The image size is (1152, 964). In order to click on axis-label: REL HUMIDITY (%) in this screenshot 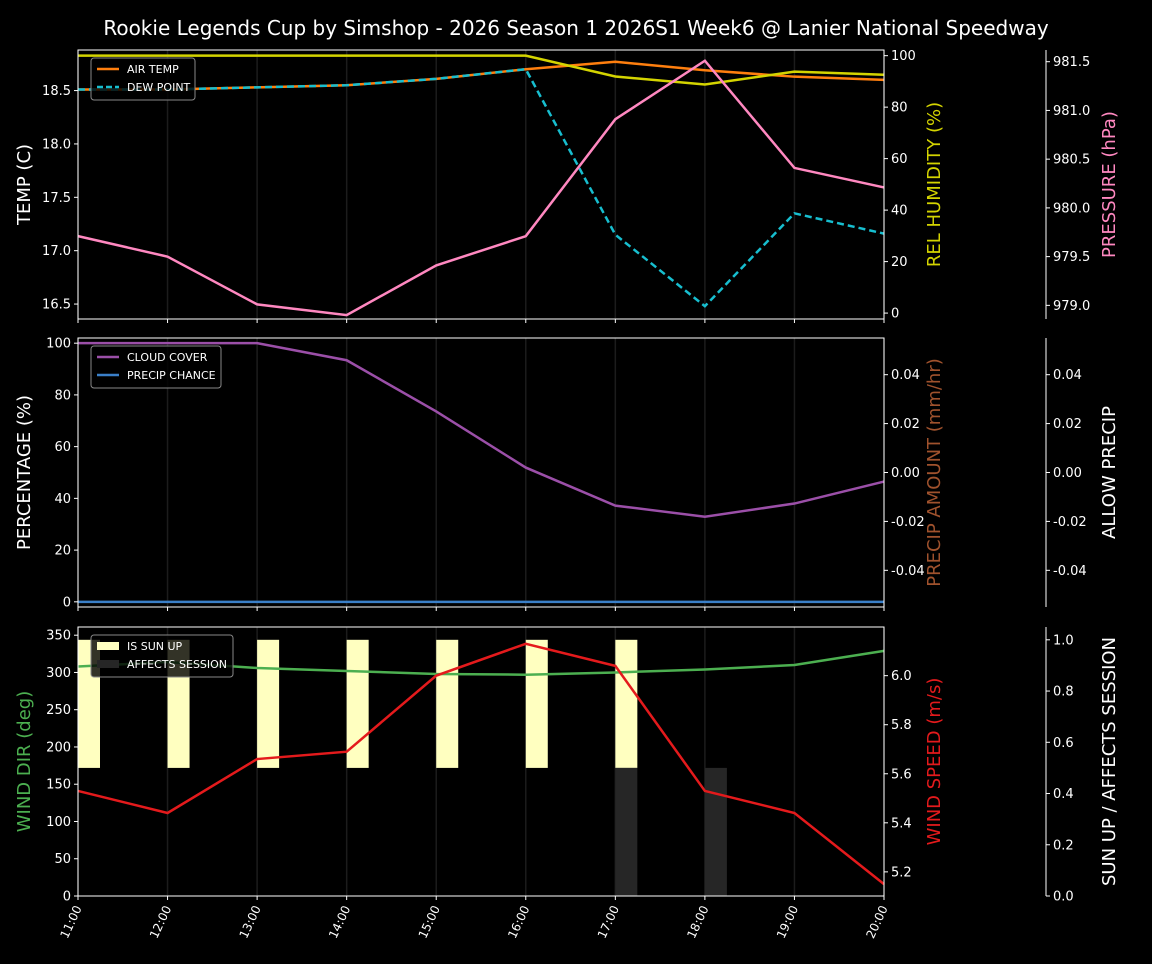, I will do `click(934, 184)`.